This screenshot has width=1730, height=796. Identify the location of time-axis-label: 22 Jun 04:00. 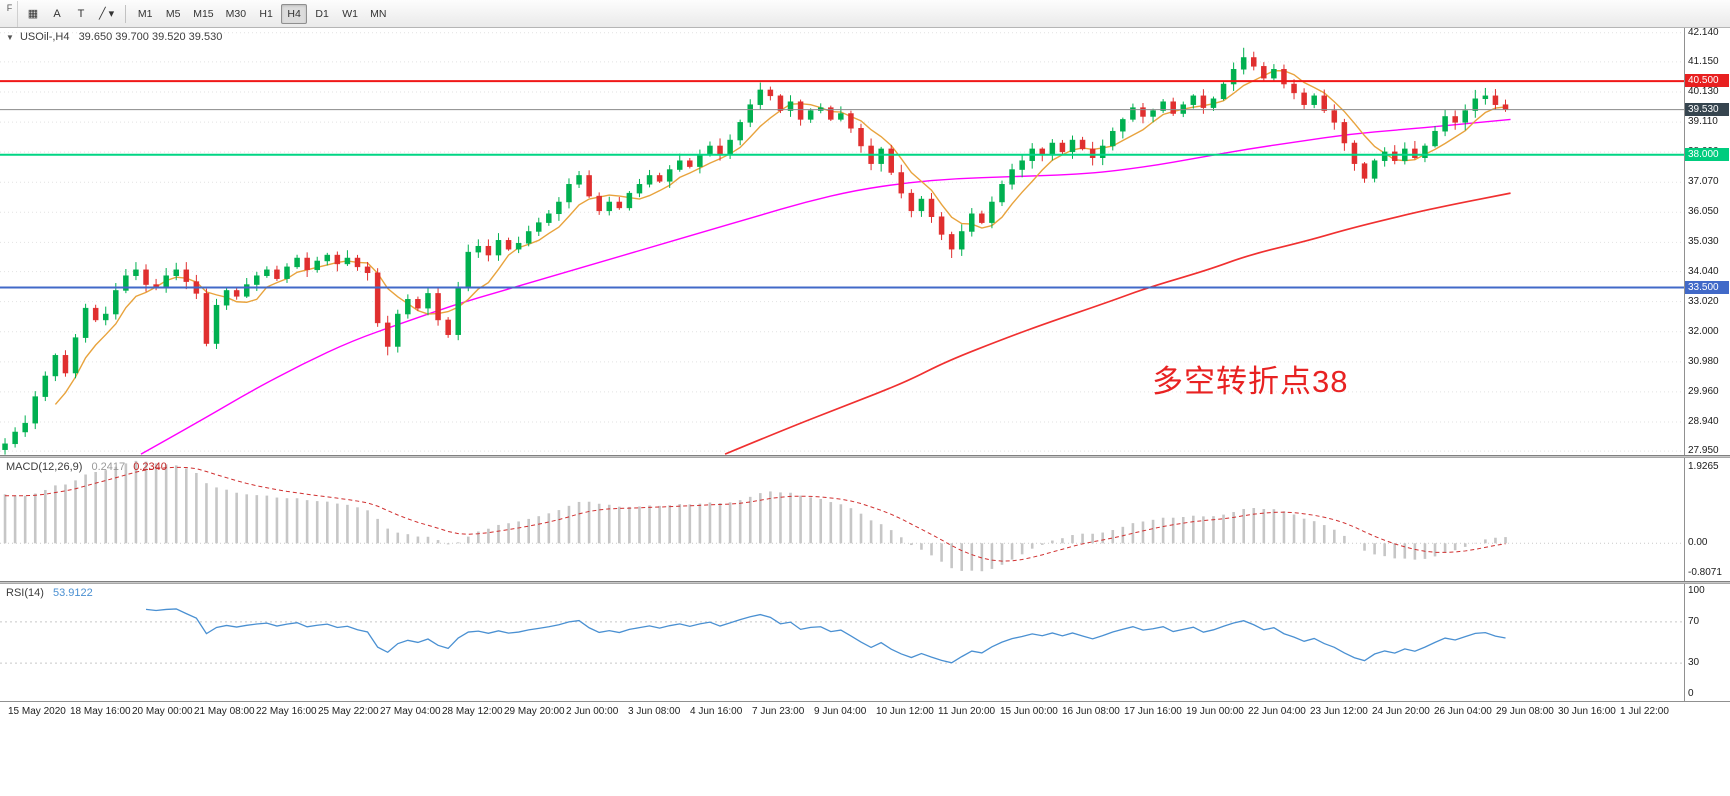
(1277, 711).